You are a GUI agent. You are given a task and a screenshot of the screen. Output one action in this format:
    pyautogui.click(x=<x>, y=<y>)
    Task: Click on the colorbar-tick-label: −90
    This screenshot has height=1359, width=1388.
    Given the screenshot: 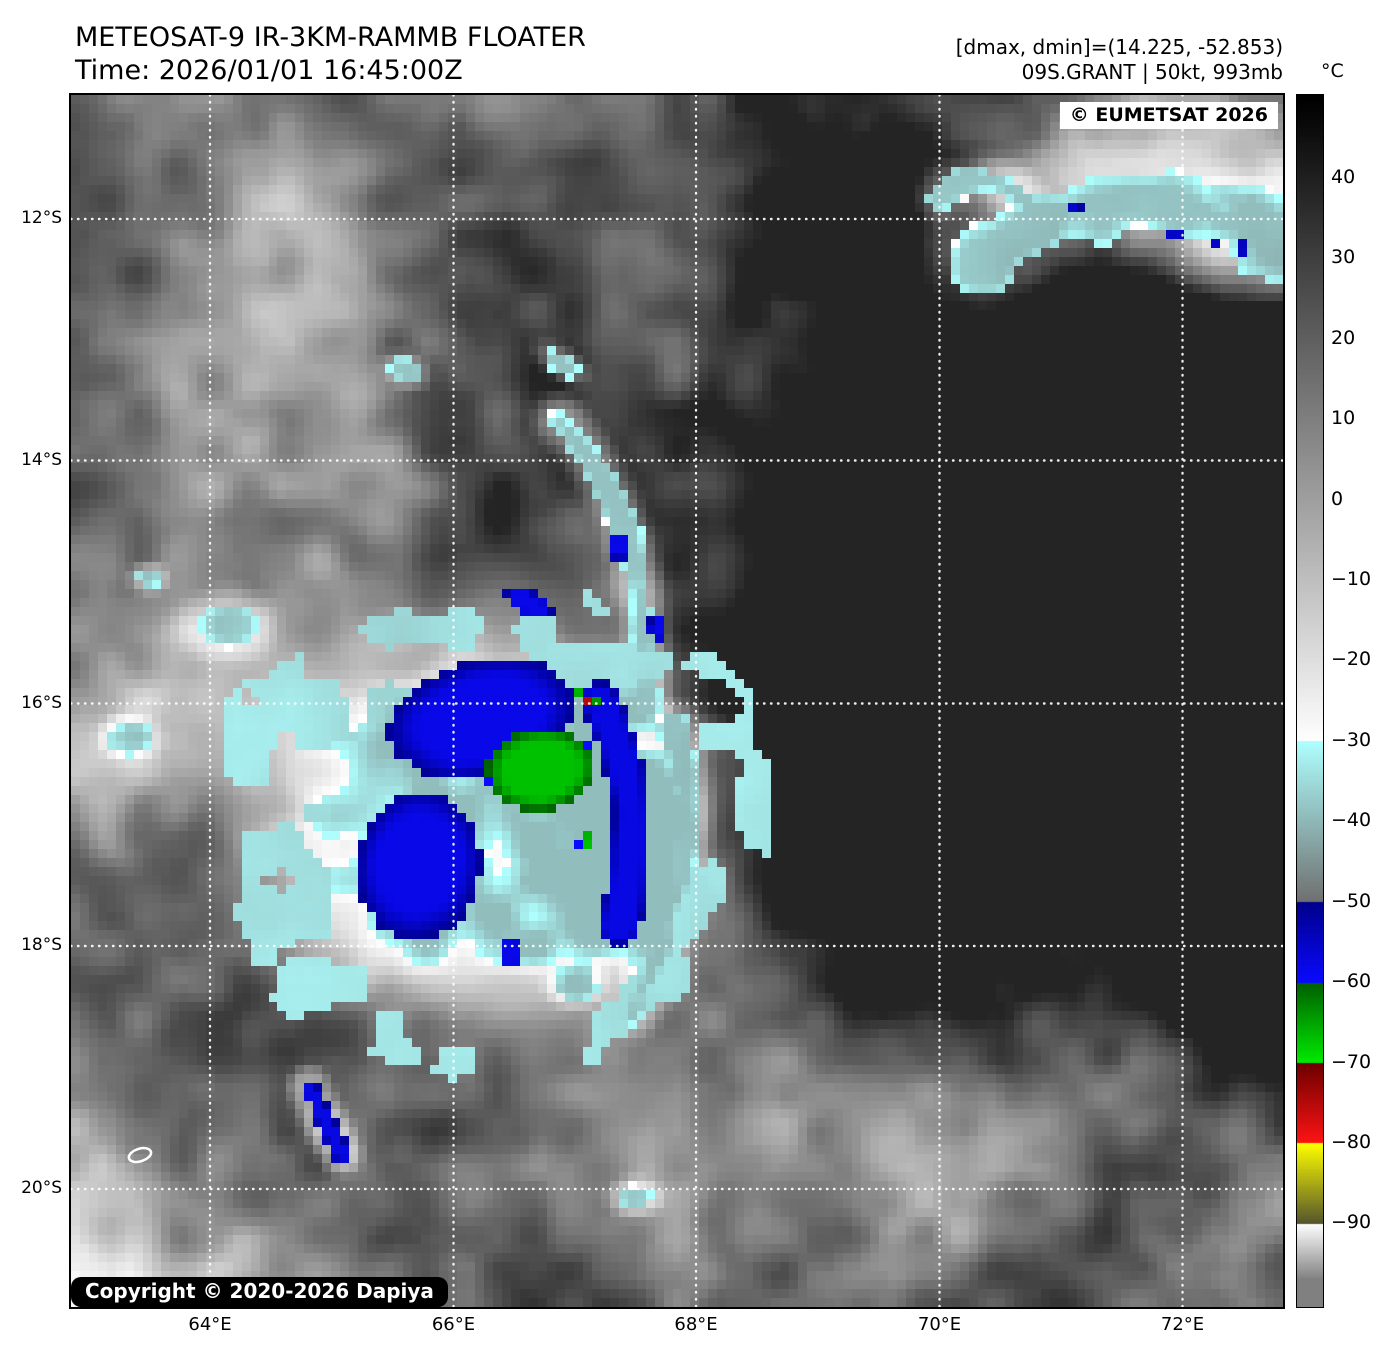 What is the action you would take?
    pyautogui.click(x=1351, y=1222)
    